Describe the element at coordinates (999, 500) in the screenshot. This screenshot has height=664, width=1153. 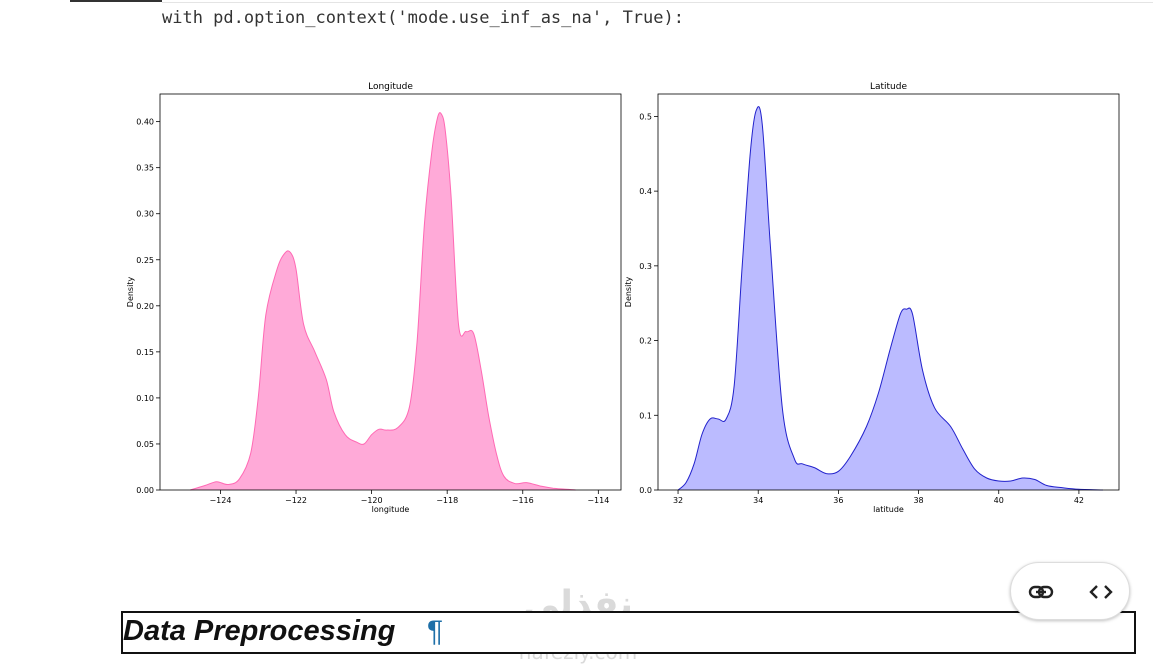
I see `x-tick-label-2: 40` at that location.